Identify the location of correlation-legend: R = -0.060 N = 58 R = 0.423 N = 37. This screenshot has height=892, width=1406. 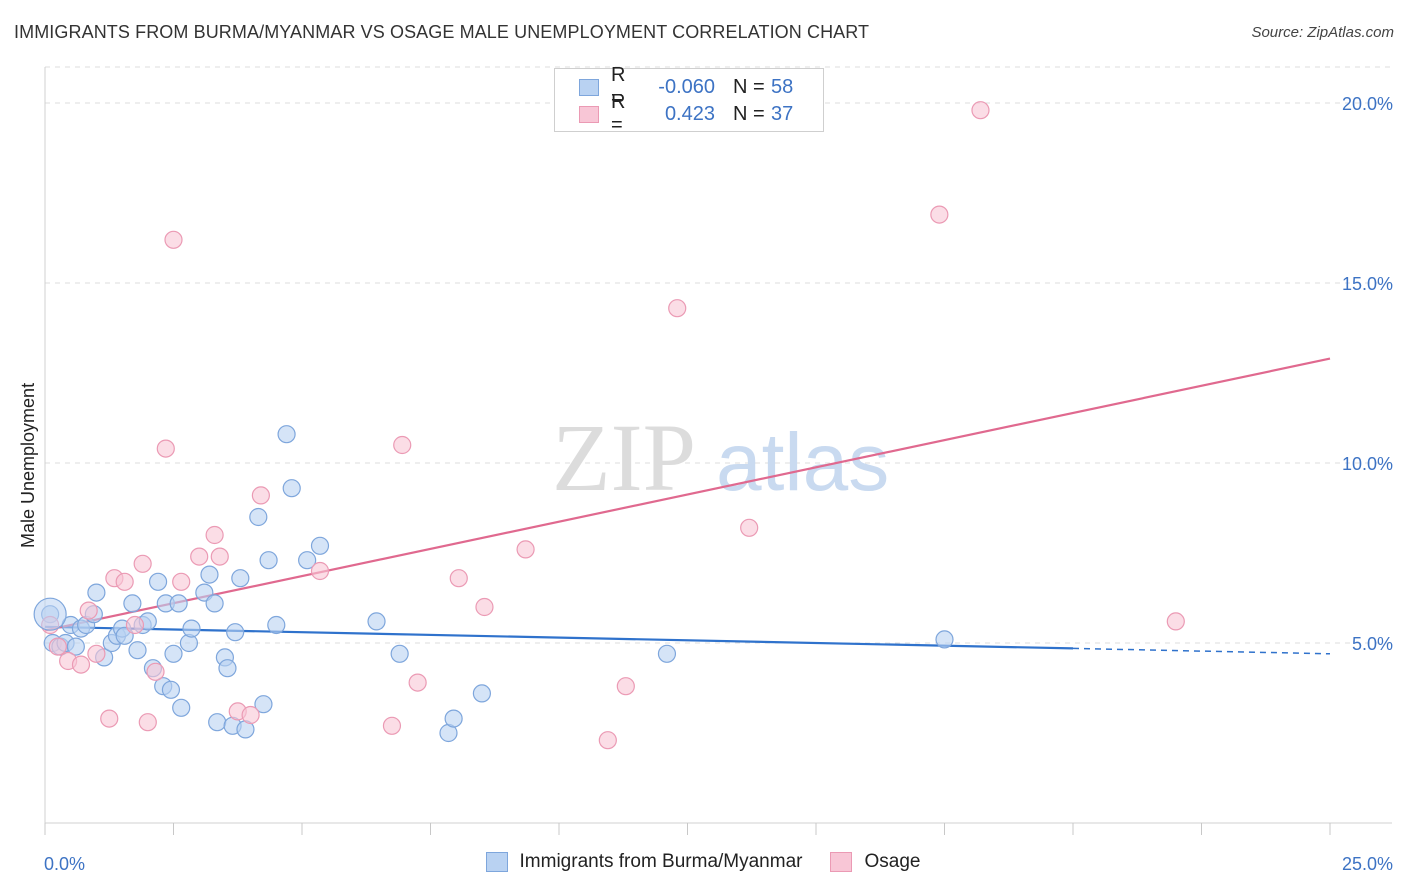
(689, 100).